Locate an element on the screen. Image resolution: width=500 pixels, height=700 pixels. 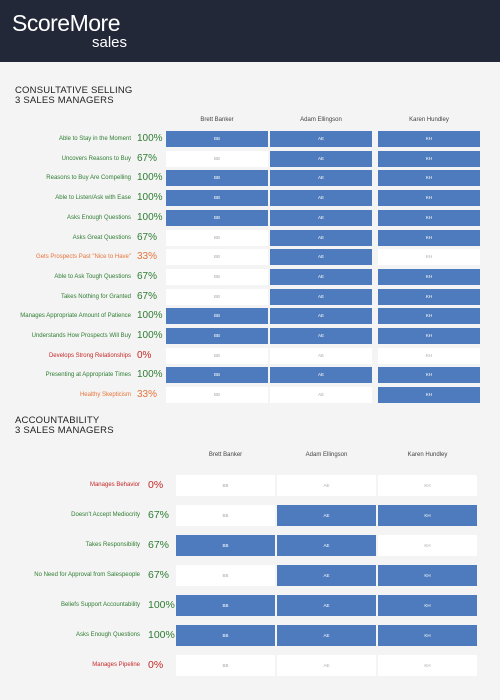
accountability-title-line1: ACCOUNTABILITY is located at coordinates (57, 420).